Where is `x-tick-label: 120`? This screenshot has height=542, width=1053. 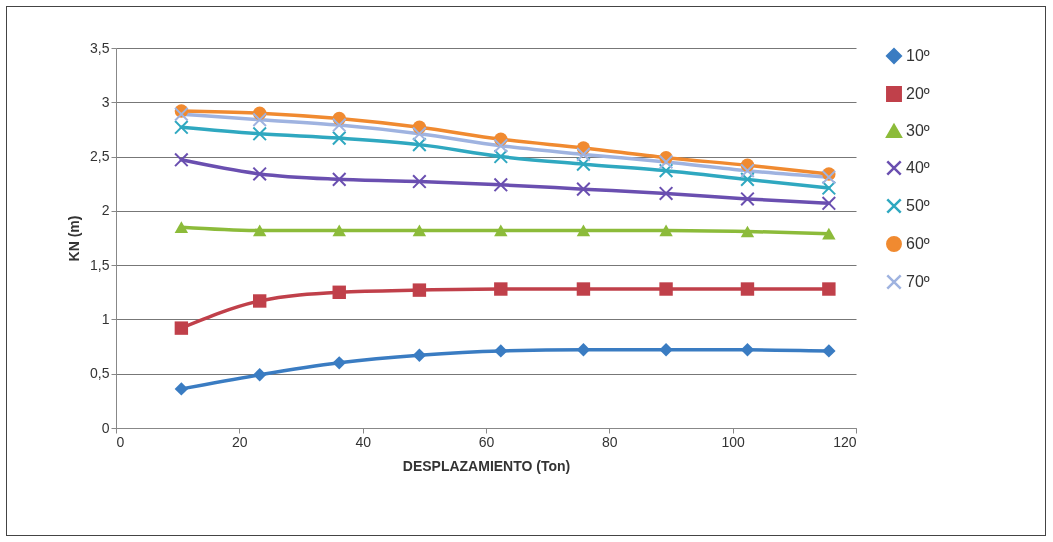
x-tick-label: 120 is located at coordinates (845, 441).